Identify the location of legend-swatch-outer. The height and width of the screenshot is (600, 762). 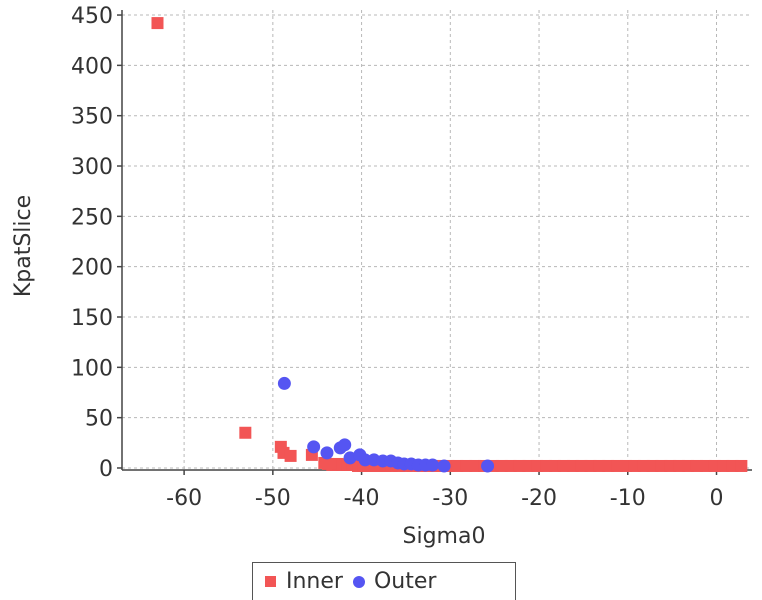
(358, 581).